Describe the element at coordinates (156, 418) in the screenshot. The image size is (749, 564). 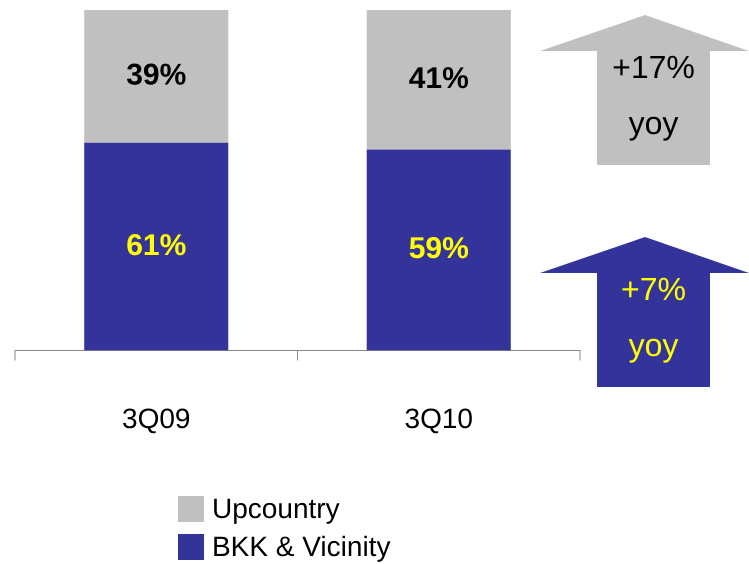
I see `x-tick-label: 3Q09` at that location.